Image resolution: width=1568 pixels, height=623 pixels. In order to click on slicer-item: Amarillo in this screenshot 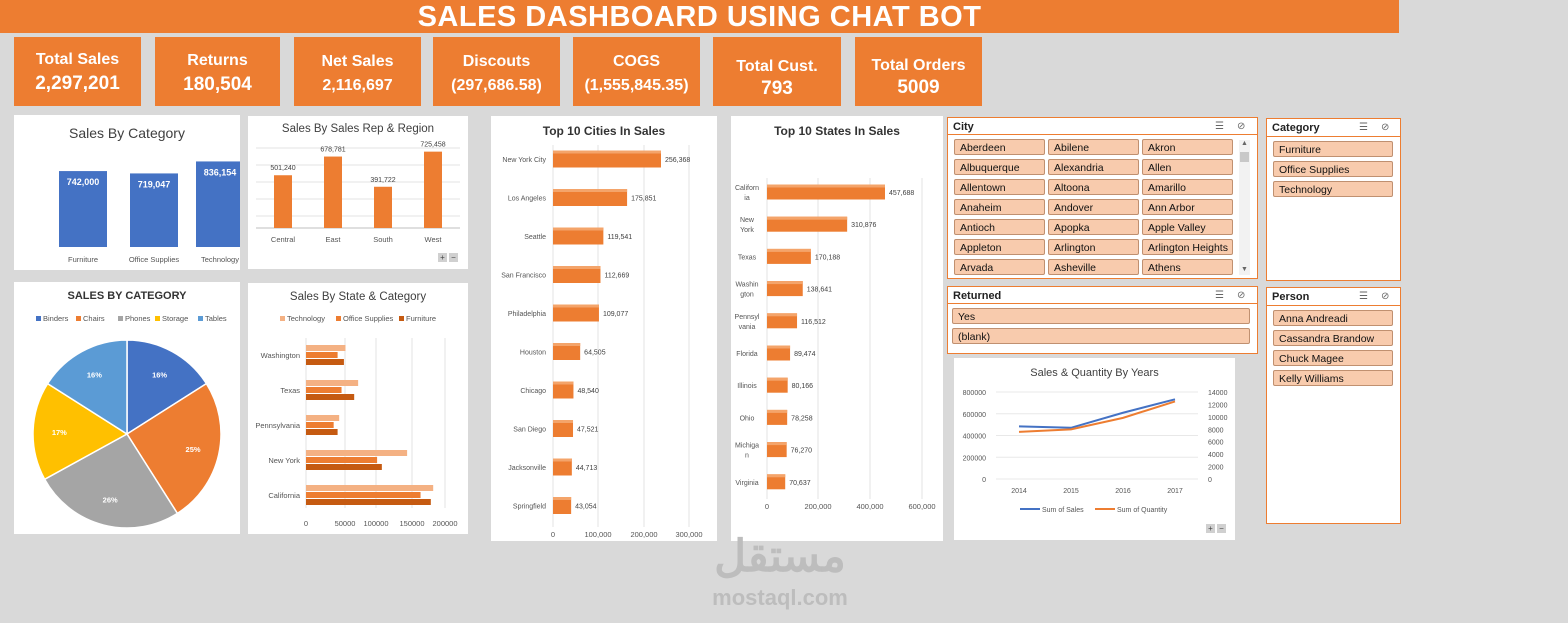, I will do `click(1187, 187)`.